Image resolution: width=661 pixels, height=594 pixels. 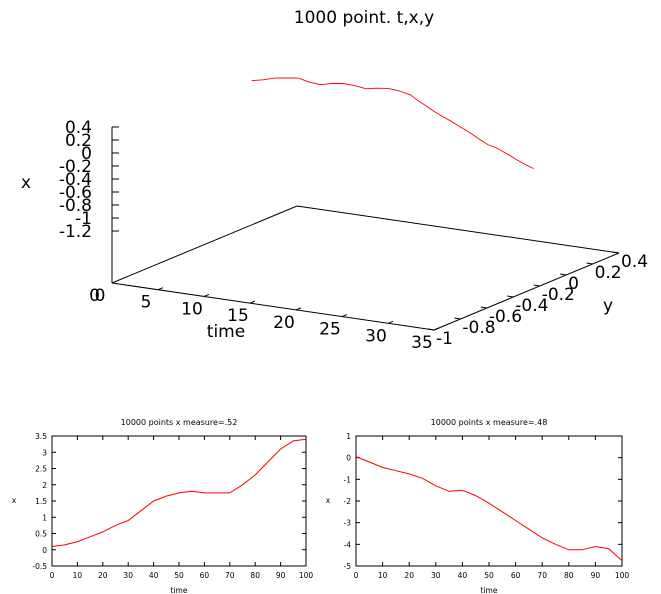 I want to click on time-tick-label: 25, so click(x=330, y=330).